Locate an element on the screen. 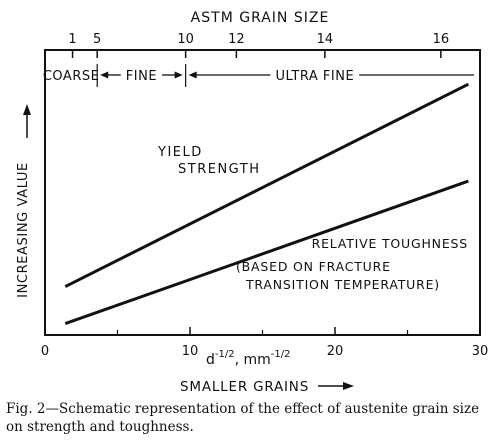 This screenshot has height=441, width=496. y-axis-label: INCREASING VALUE is located at coordinates (23, 230).